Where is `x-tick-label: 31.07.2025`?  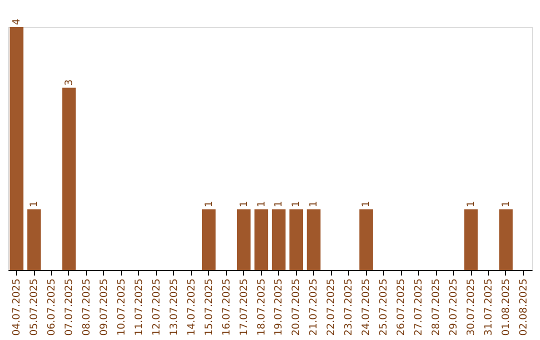
x-tick-label: 31.07.2025 is located at coordinates (488, 307).